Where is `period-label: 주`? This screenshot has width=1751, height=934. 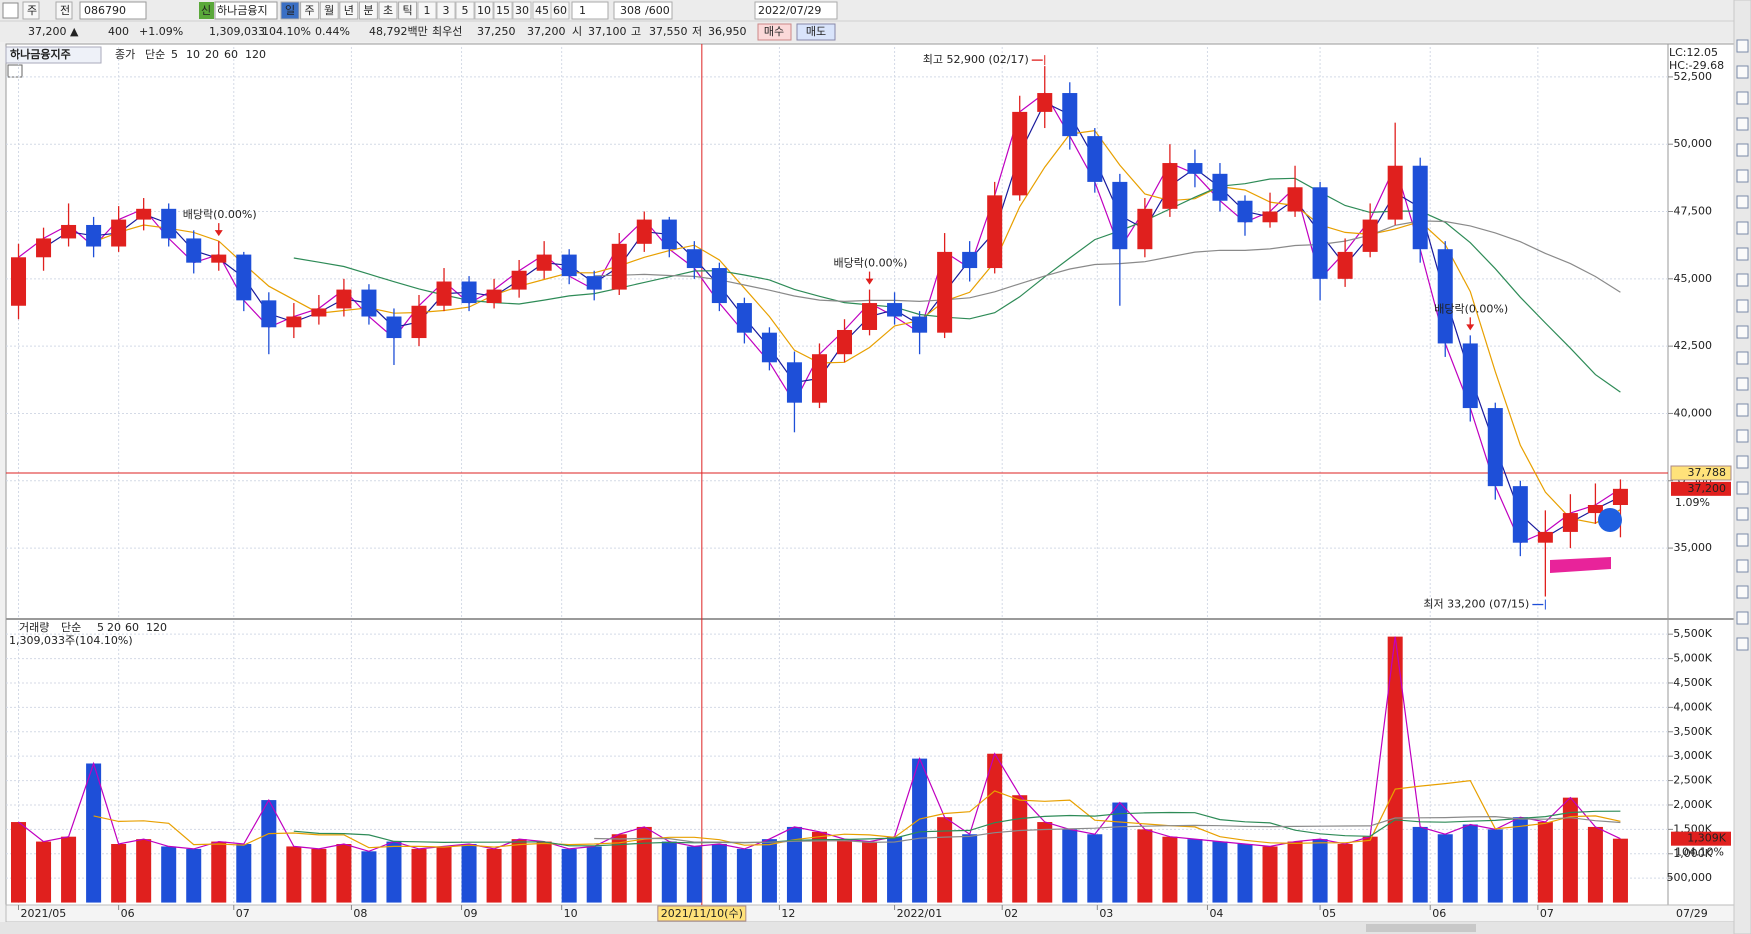
period-label: 주 is located at coordinates (310, 10).